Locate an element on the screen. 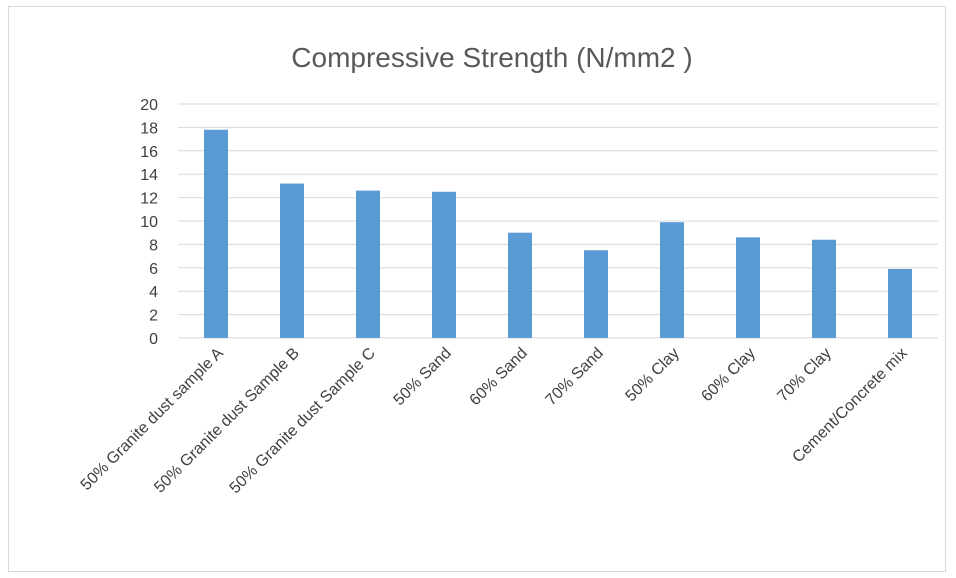  x-category-label: 50% Clay is located at coordinates (652, 375).